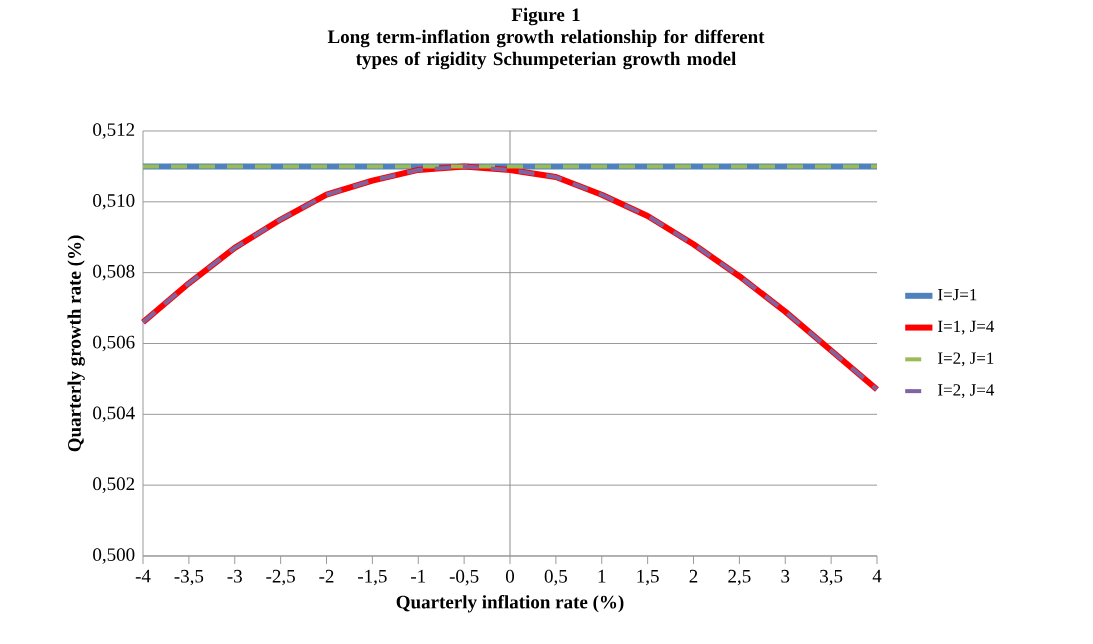 This screenshot has width=1093, height=644. Describe the element at coordinates (114, 343) in the screenshot. I see `y-tick-label: 0,506` at that location.